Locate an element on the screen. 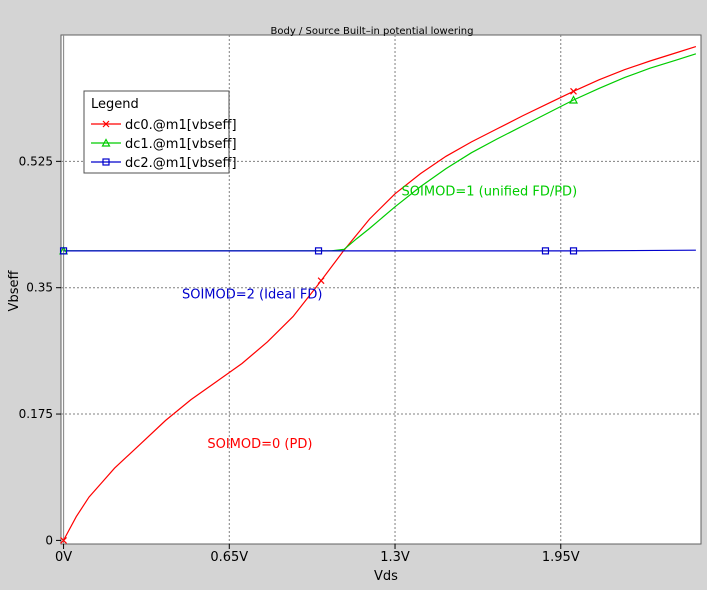 The height and width of the screenshot is (590, 707). legend-title: Legend is located at coordinates (115, 104).